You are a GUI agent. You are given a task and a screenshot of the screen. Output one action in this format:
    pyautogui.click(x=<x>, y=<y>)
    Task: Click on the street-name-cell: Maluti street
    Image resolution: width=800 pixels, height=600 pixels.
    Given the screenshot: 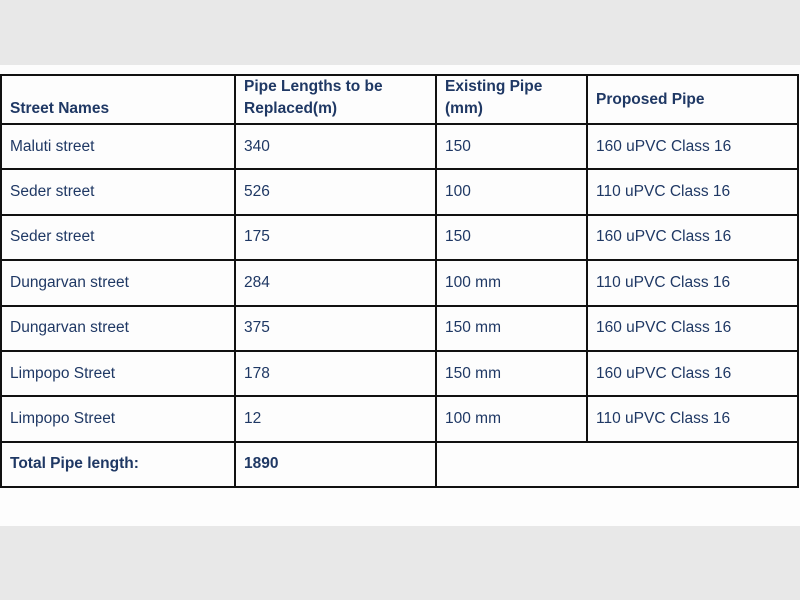 What is the action you would take?
    pyautogui.click(x=118, y=146)
    